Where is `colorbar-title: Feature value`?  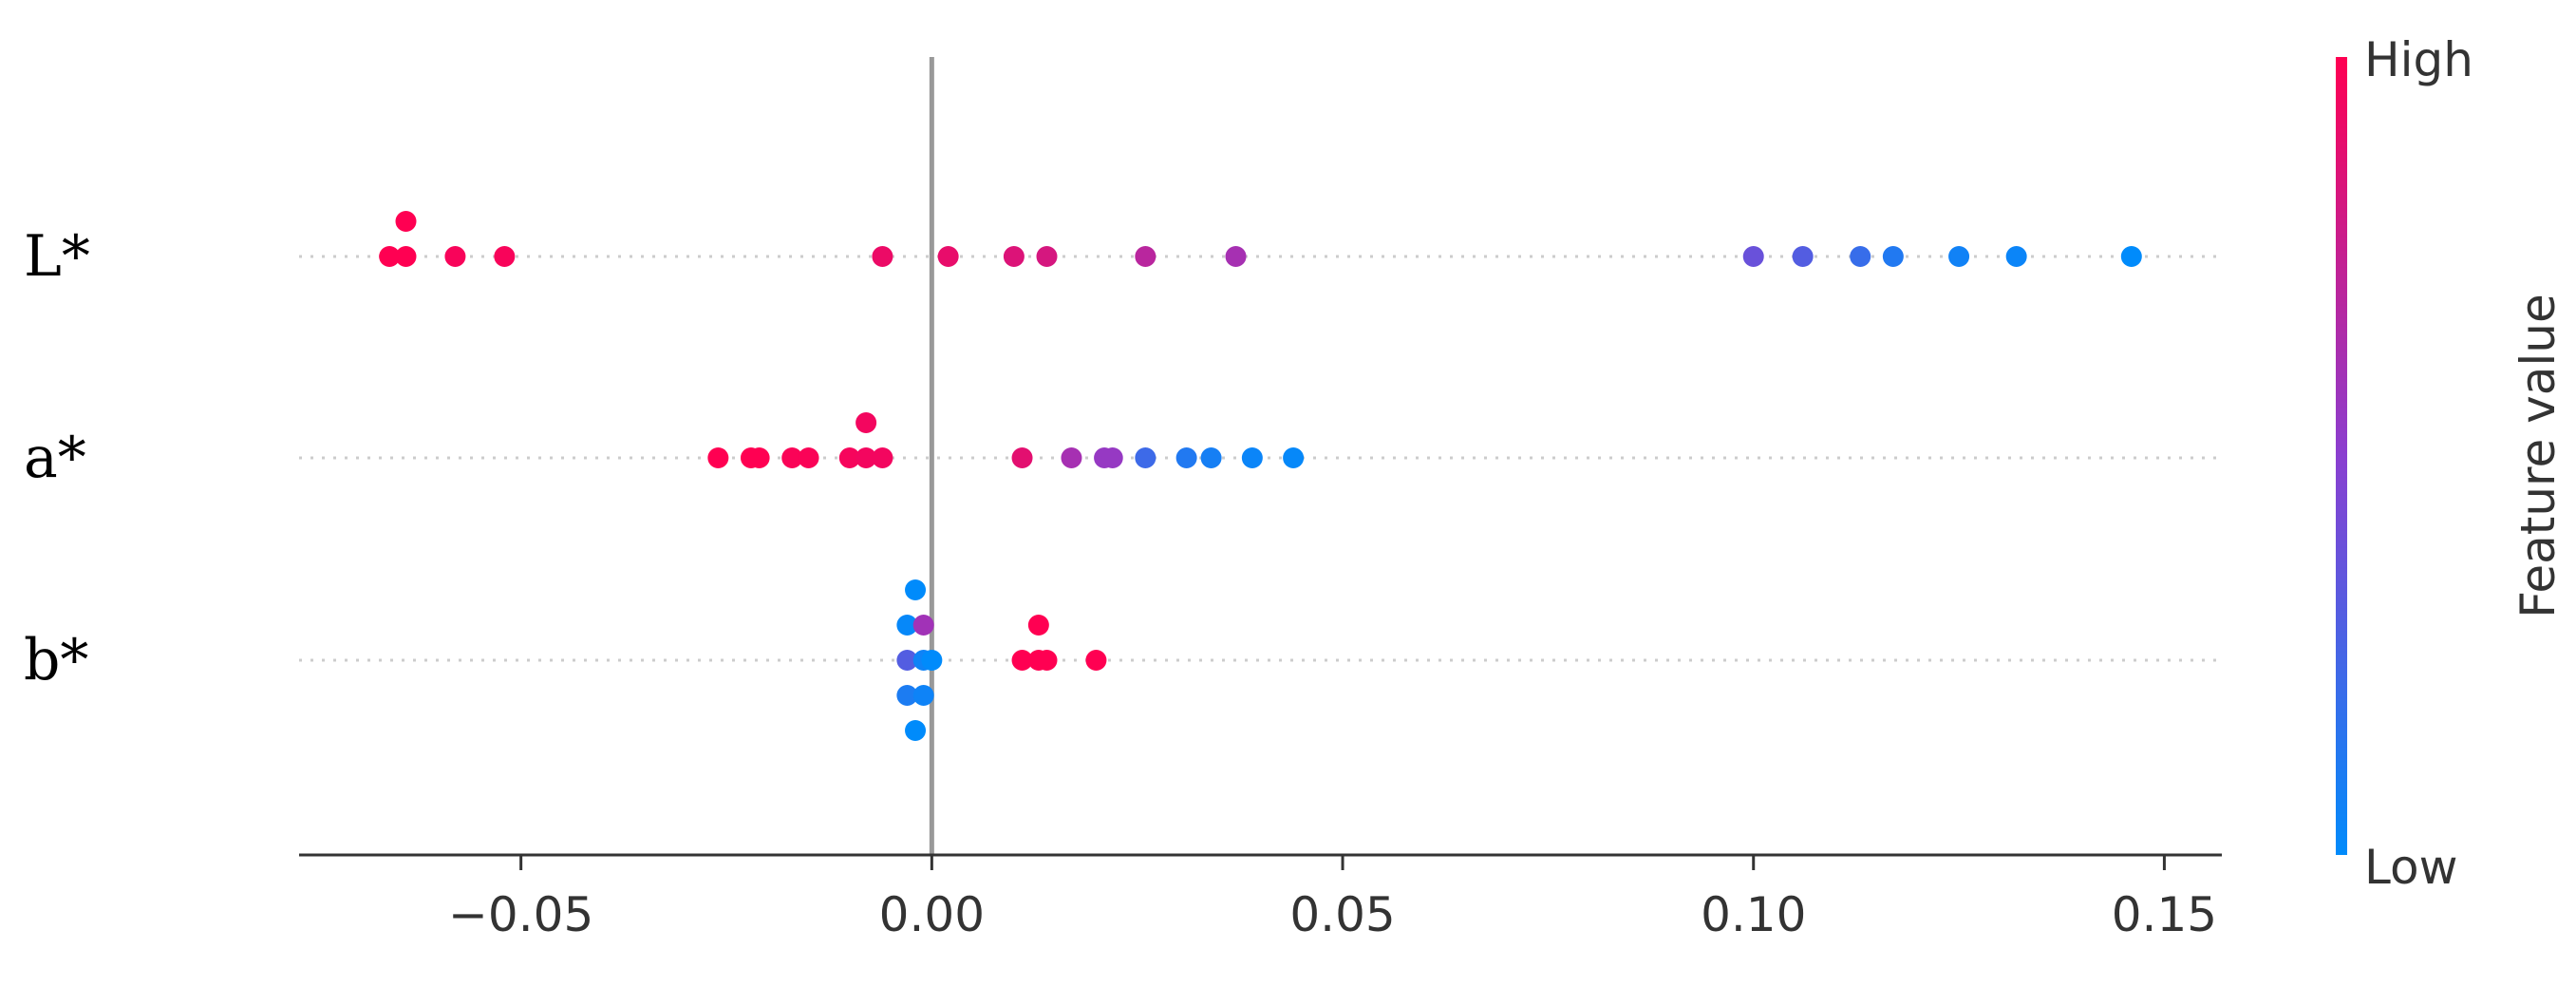
colorbar-title: Feature value is located at coordinates (2538, 455).